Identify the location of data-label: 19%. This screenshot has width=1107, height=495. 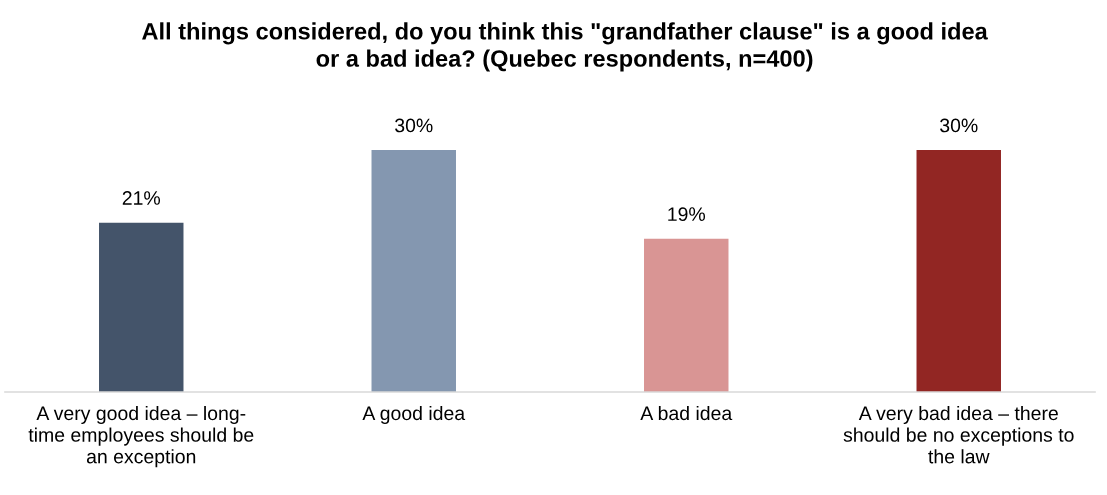
(687, 214).